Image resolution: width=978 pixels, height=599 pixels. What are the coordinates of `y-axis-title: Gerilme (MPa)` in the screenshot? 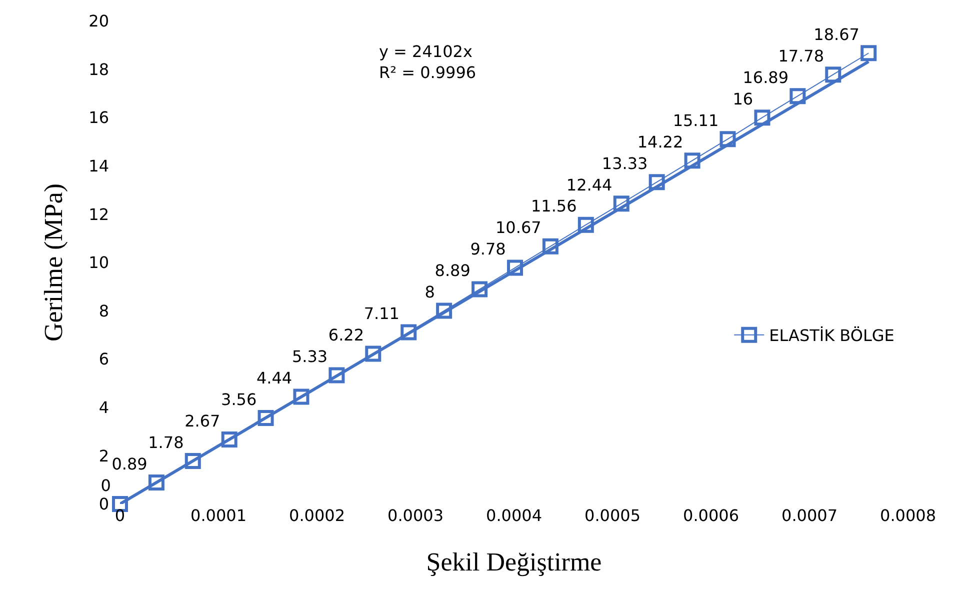 It's located at (53, 262).